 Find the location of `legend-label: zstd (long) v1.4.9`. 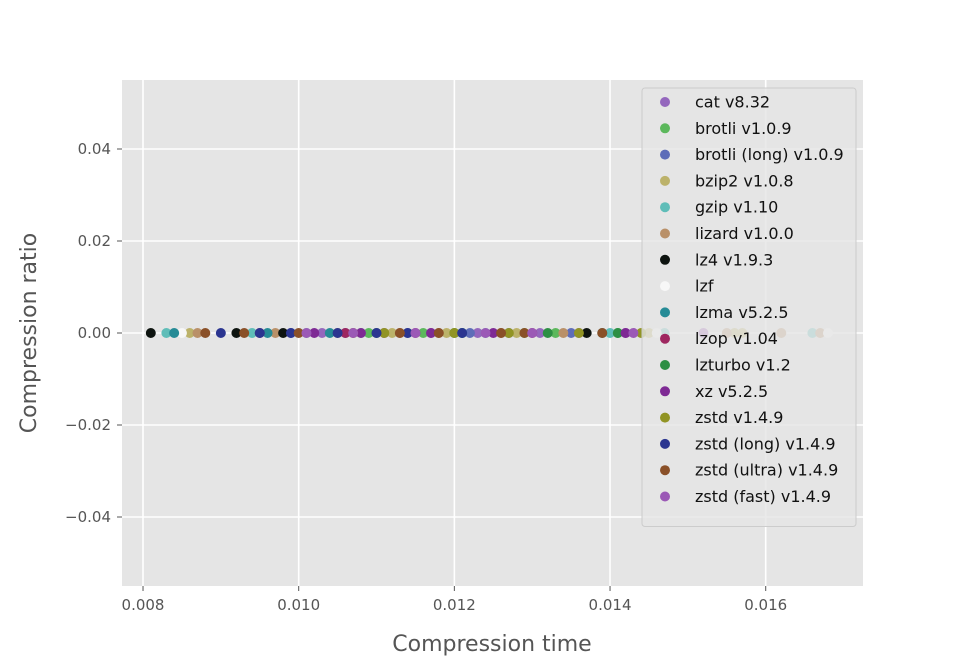

legend-label: zstd (long) v1.4.9 is located at coordinates (765, 443).